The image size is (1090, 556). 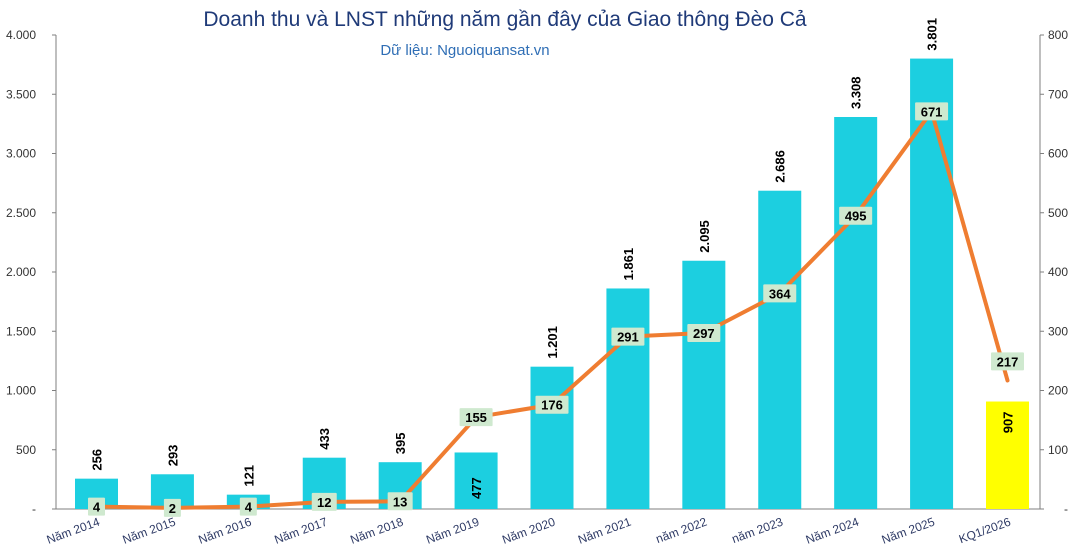 I want to click on line-data-label: 364, so click(x=780, y=293).